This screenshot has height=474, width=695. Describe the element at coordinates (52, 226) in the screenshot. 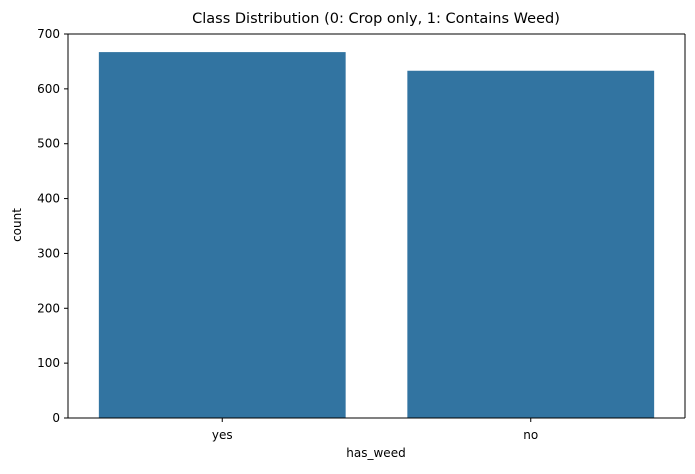

I see `y-ticks: 0 100 200 300 400 500 600 700` at that location.